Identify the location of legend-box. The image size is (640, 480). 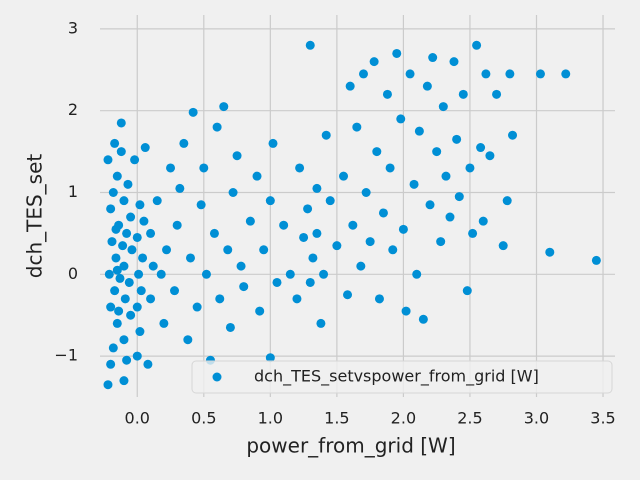
(402, 377).